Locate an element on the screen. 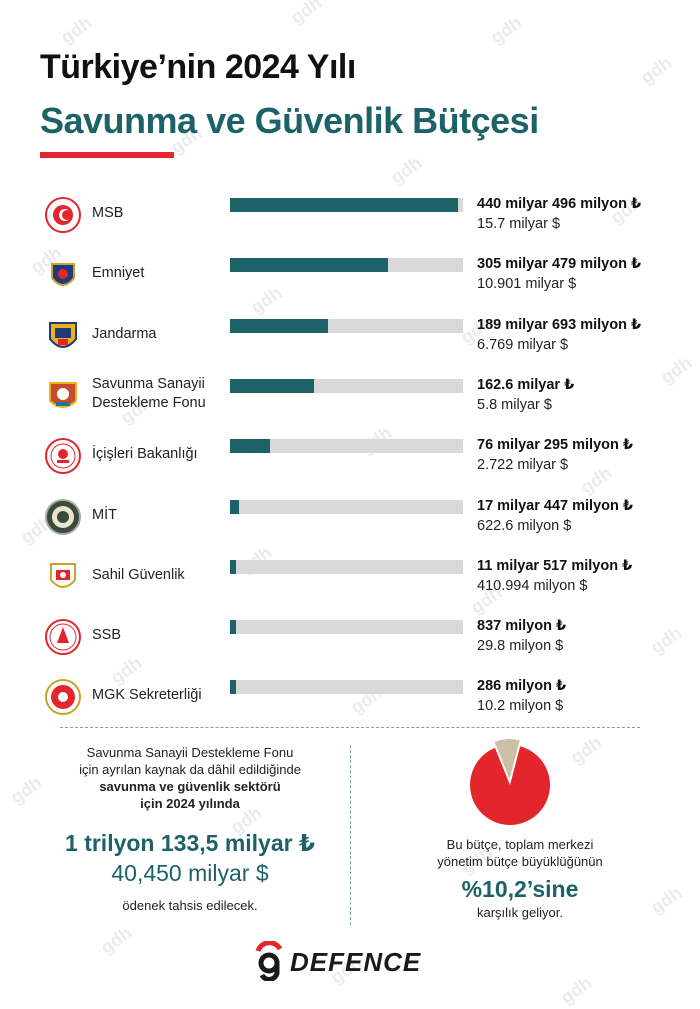 This screenshot has width=700, height=1009. value-usd-label: 2.722 milyar $ is located at coordinates (523, 465).